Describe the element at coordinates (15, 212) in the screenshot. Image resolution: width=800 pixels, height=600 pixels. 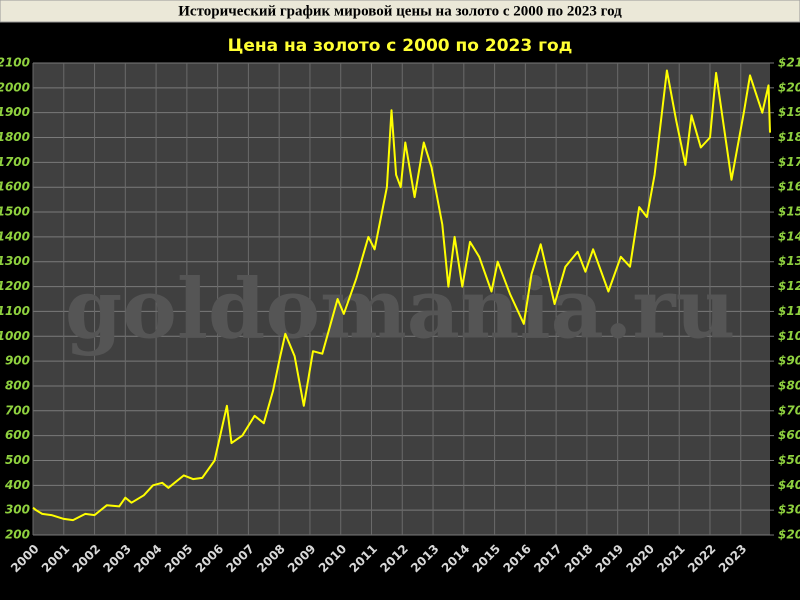
I see `y-tick-label: 1500` at that location.